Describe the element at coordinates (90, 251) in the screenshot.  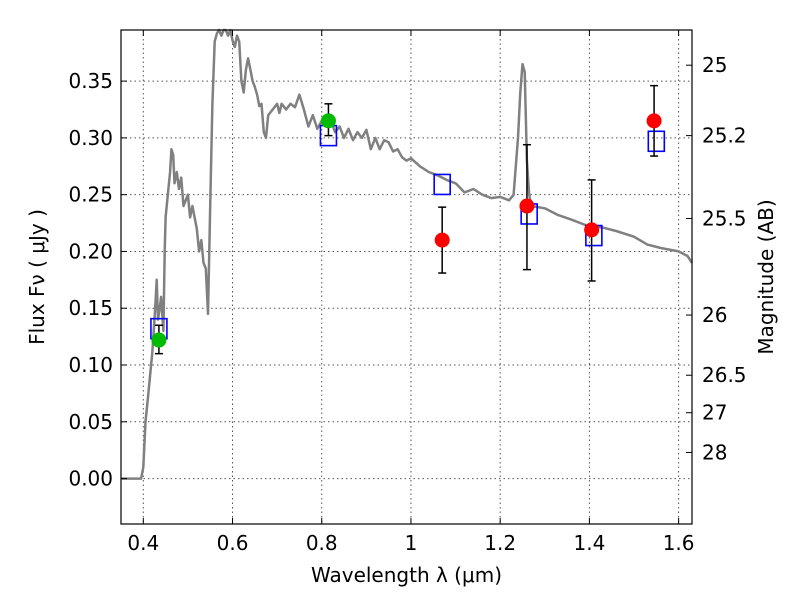
I see `y-tick-label: 0.20` at that location.